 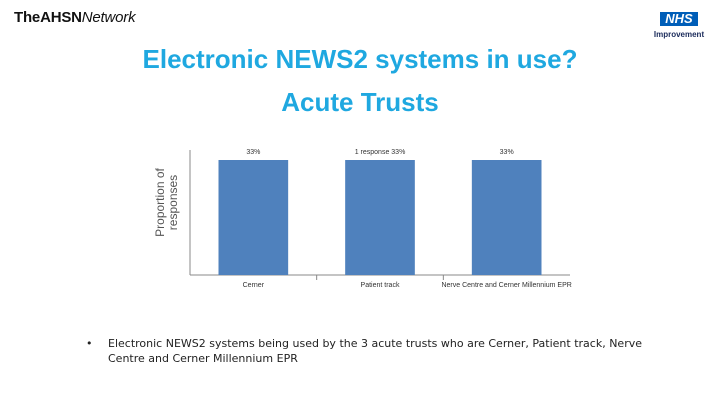 What do you see at coordinates (679, 34) in the screenshot?
I see `nhs-sub-label: Improvement` at bounding box center [679, 34].